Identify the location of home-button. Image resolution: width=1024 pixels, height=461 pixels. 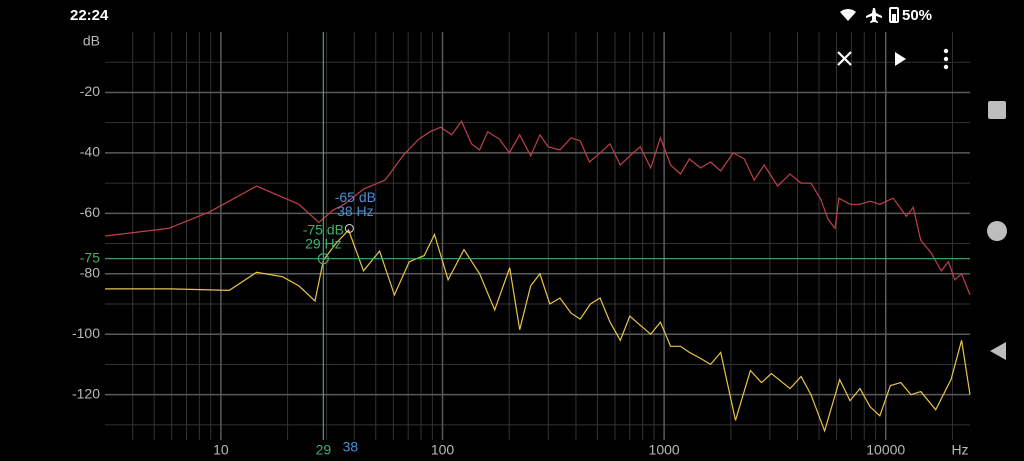
(997, 231).